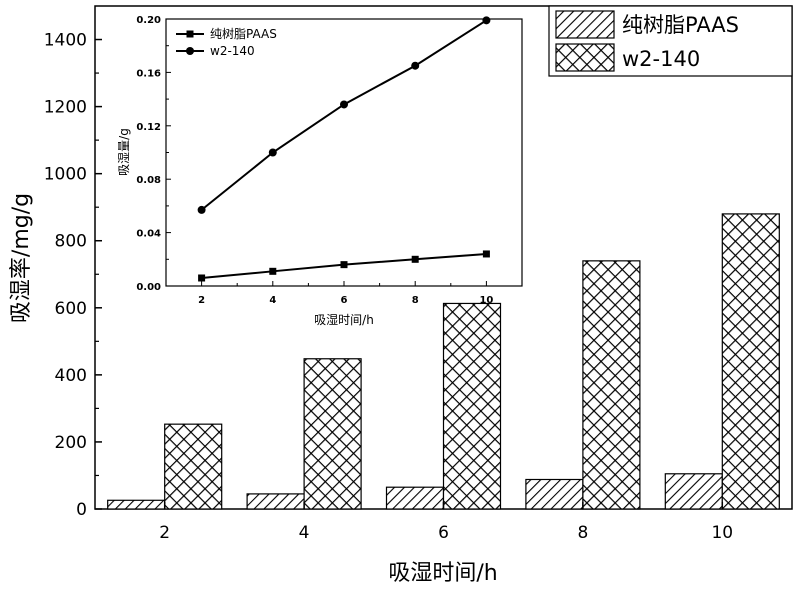 The image size is (800, 589). What do you see at coordinates (81, 510) in the screenshot?
I see `main-y-tick-label: 0` at bounding box center [81, 510].